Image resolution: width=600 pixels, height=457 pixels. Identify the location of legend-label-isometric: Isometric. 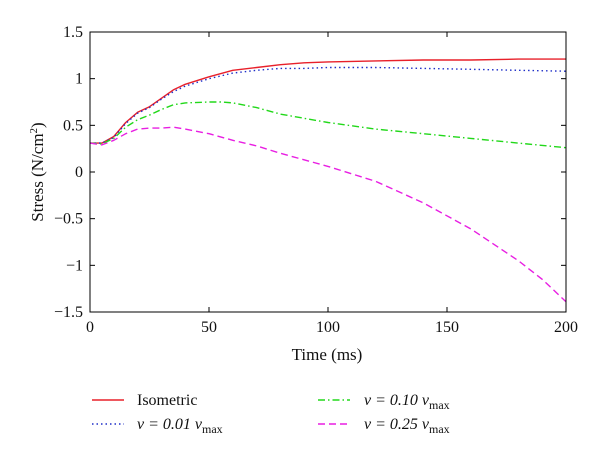
(167, 400).